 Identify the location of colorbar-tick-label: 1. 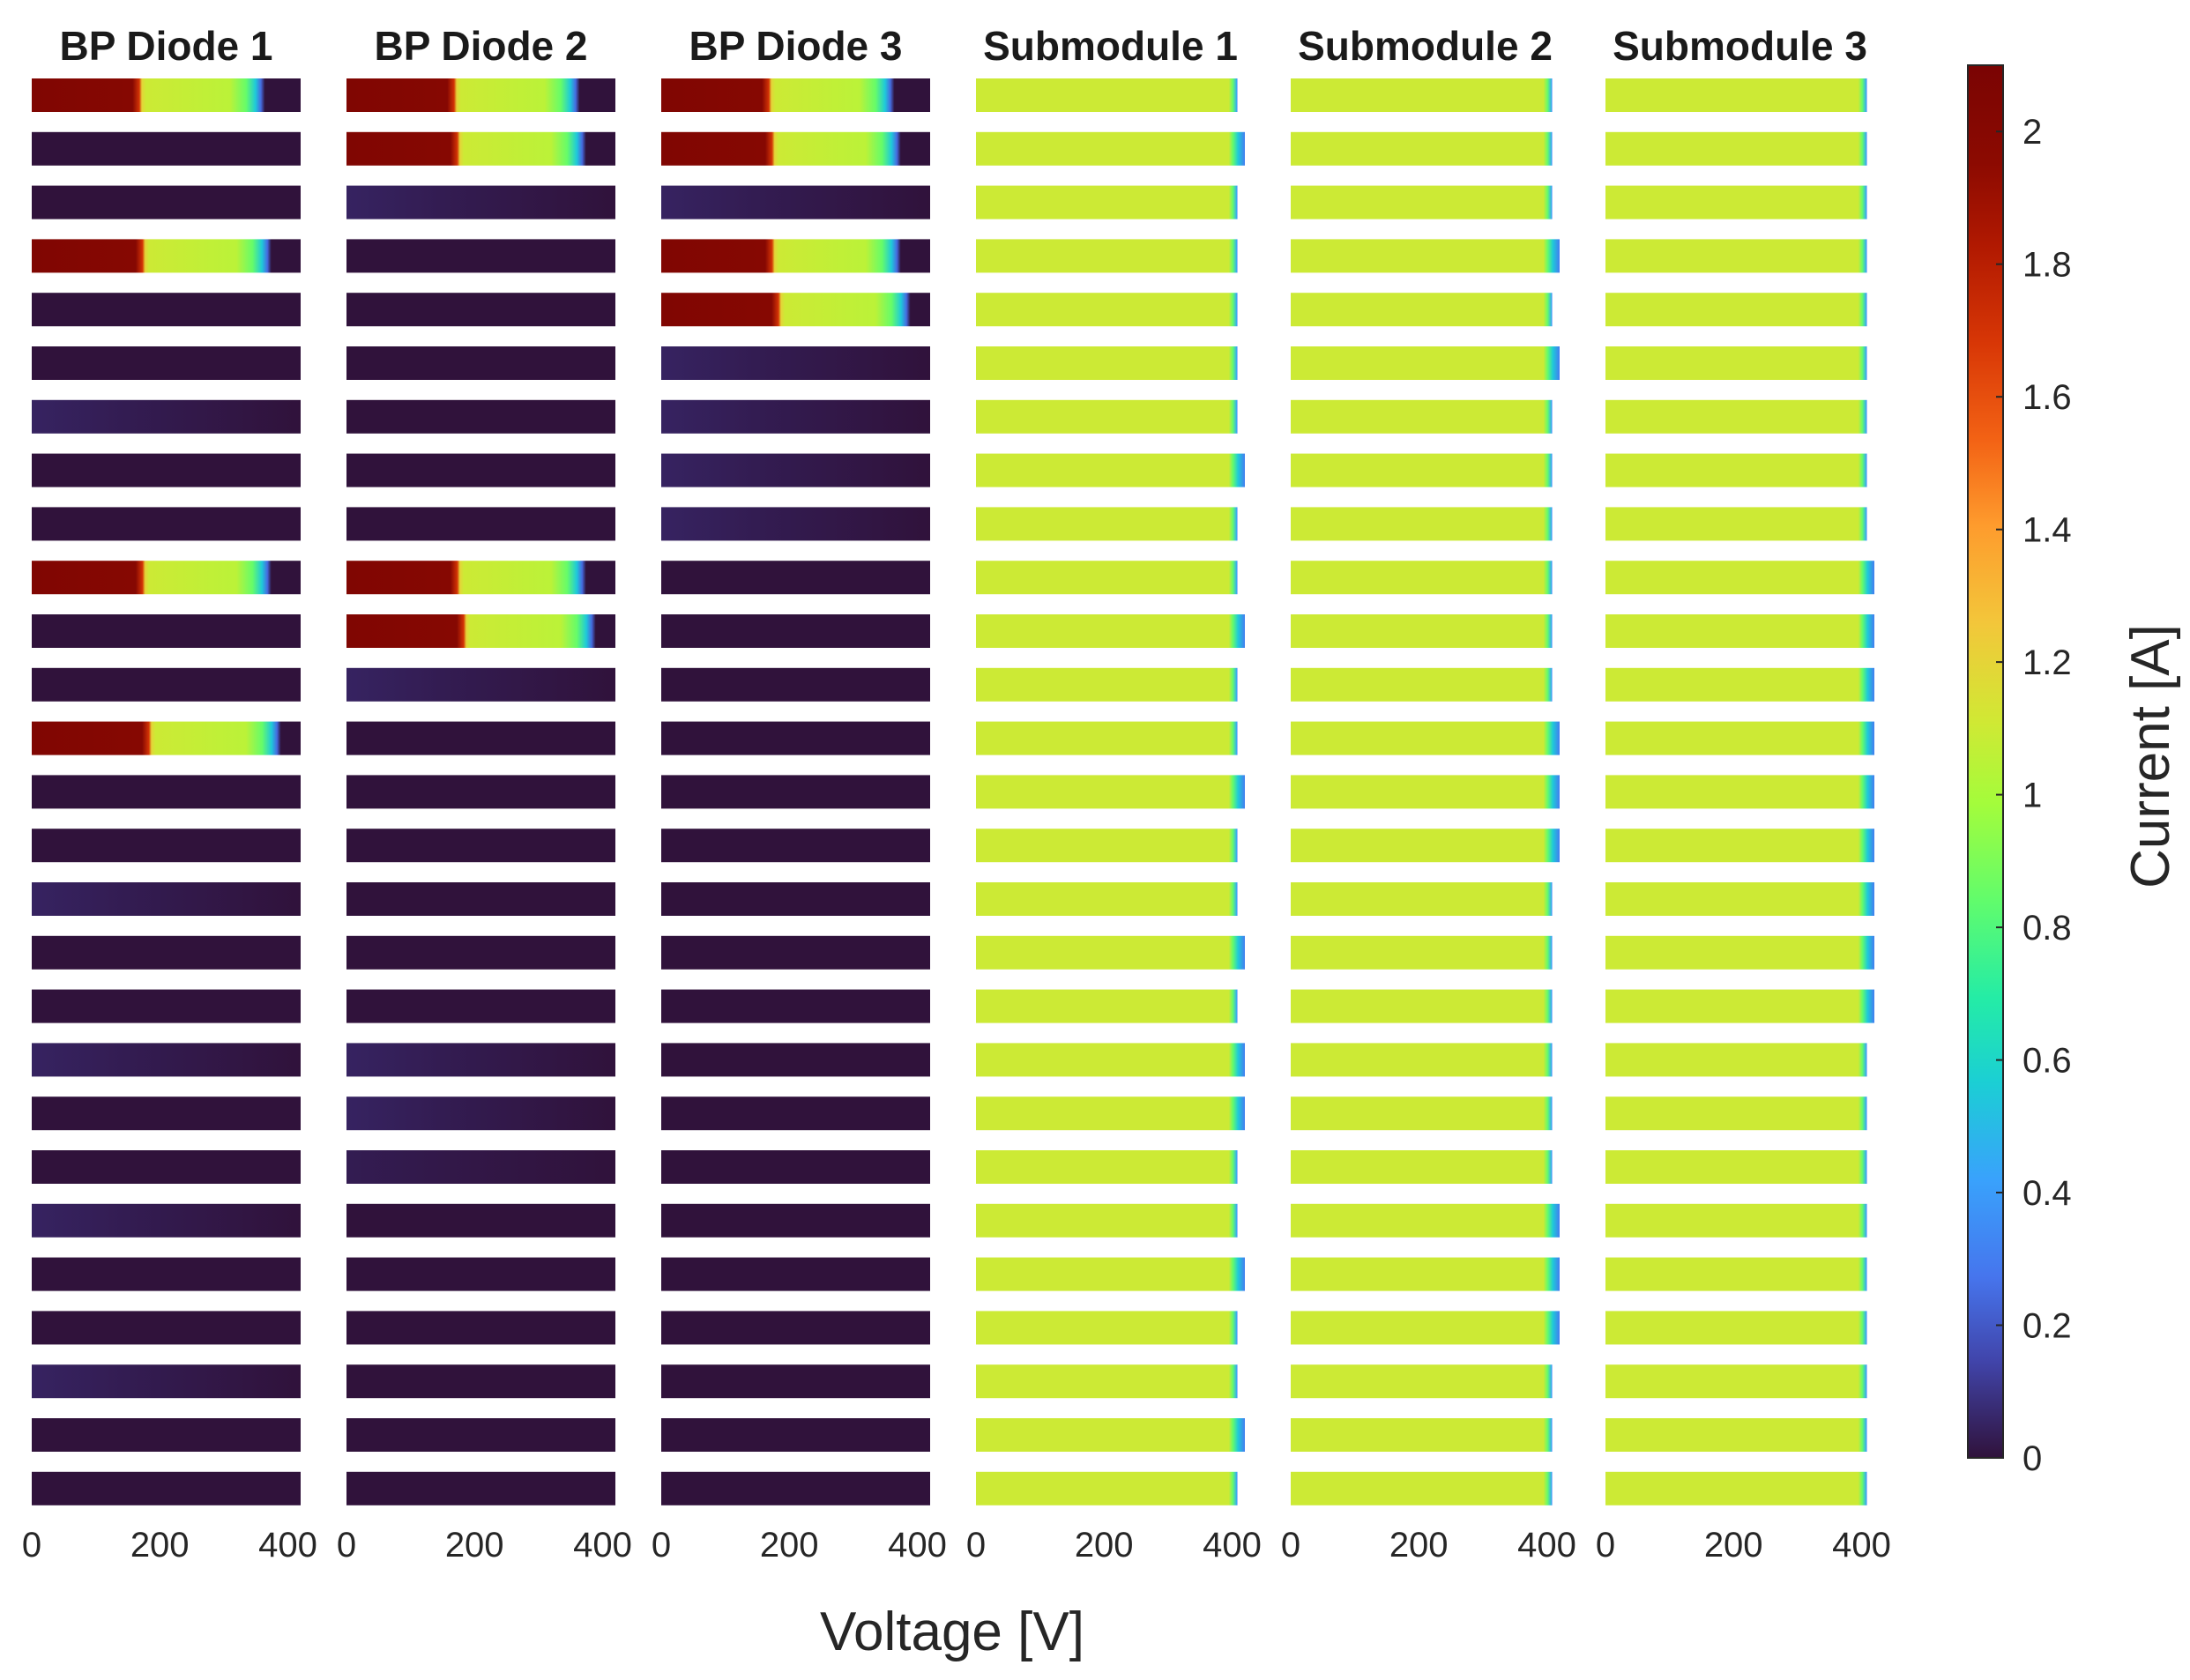
(2032, 796).